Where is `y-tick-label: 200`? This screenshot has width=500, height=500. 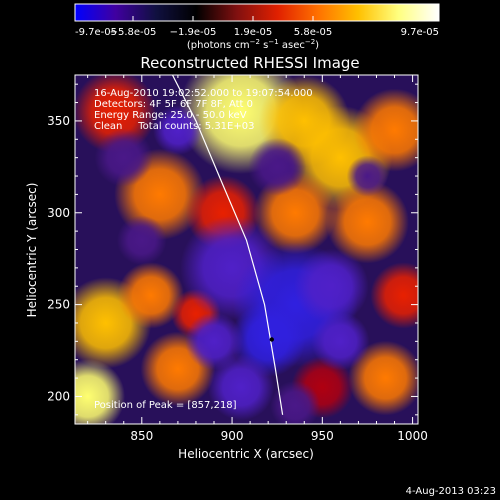 y-tick-label: 200 is located at coordinates (58, 396).